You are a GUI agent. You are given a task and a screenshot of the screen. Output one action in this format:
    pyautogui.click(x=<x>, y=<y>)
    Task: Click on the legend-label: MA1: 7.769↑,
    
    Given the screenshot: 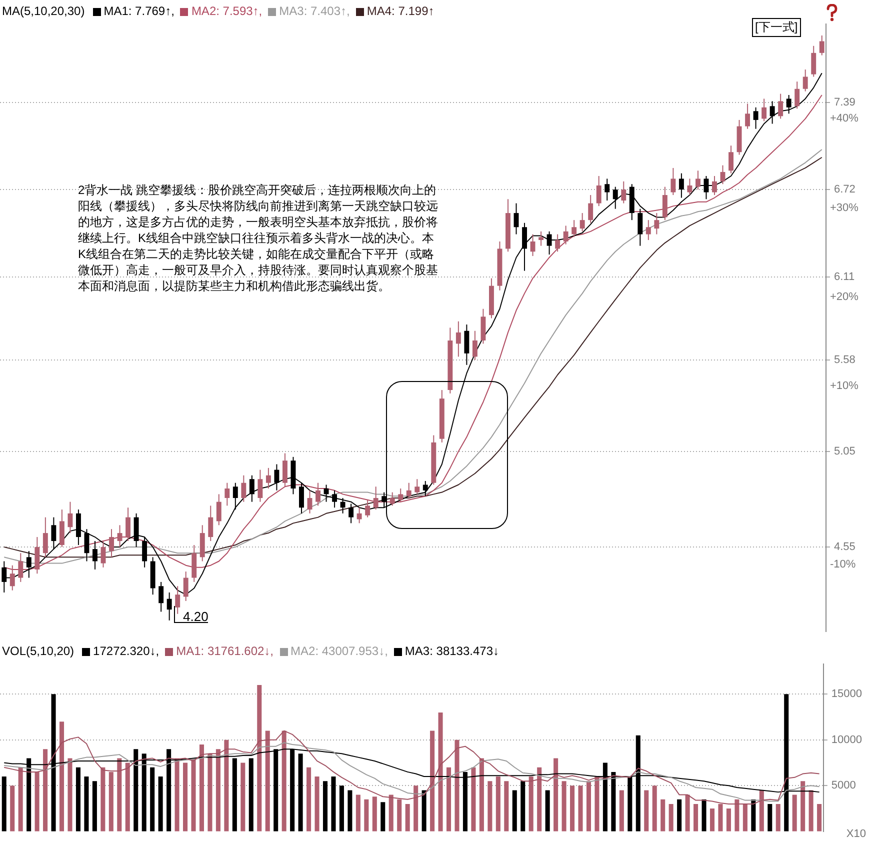 What is the action you would take?
    pyautogui.click(x=138, y=11)
    